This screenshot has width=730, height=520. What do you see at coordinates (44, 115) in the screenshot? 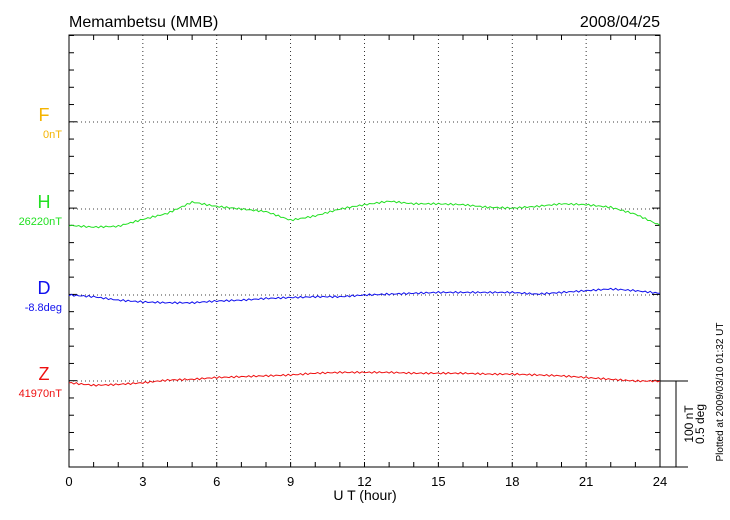
I see `series-label-F: F` at bounding box center [44, 115].